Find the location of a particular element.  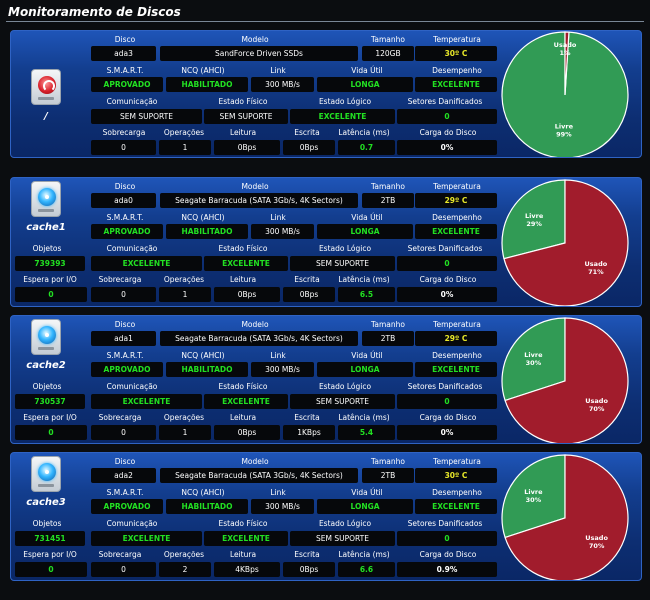

value-latencia: 5.4 is located at coordinates (366, 432).